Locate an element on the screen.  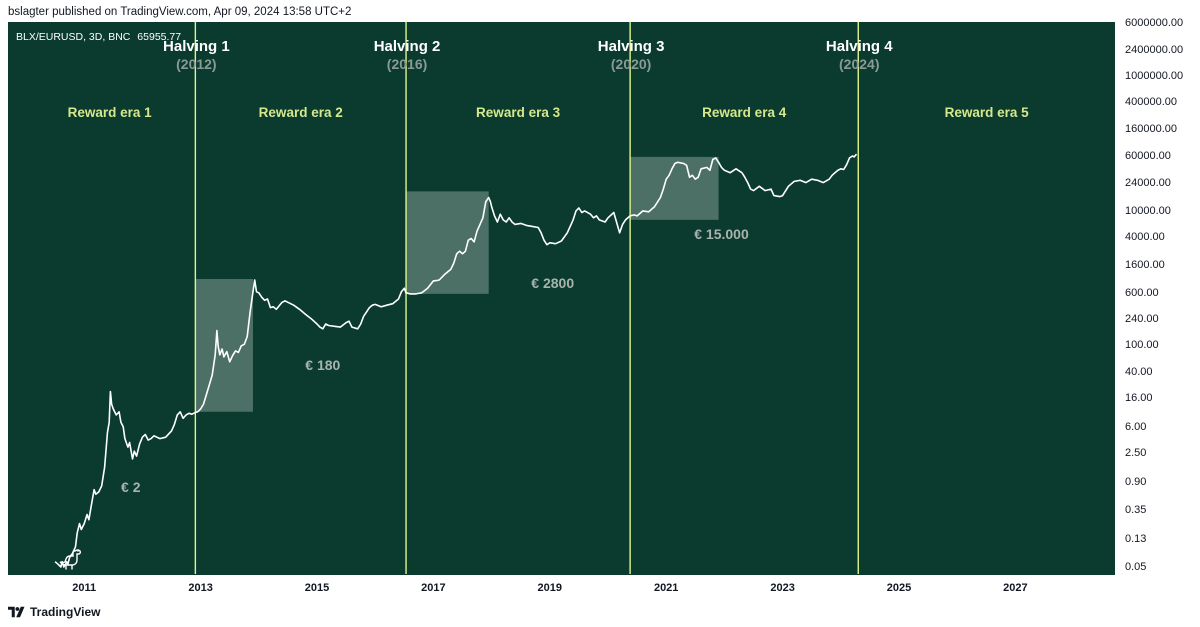
y-tick-label: 6000000.00 is located at coordinates (1154, 23).